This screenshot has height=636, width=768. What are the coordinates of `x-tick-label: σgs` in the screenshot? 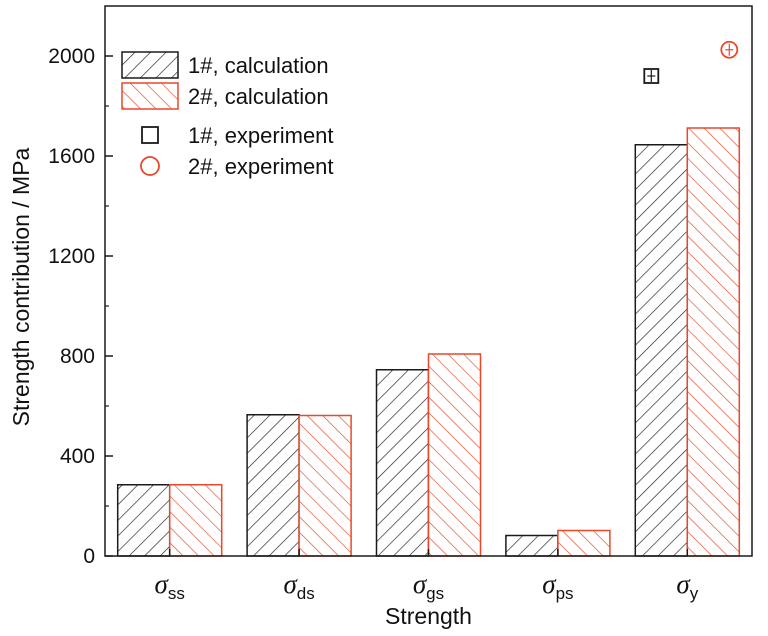 It's located at (428, 586).